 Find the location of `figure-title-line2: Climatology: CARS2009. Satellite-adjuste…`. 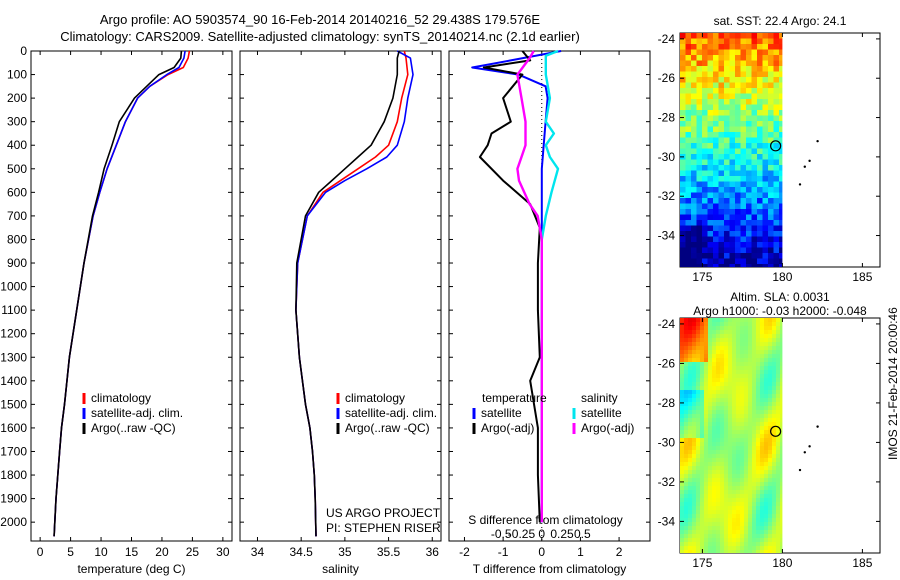

figure-title-line2: Climatology: CARS2009. Satellite-adjuste… is located at coordinates (320, 36).